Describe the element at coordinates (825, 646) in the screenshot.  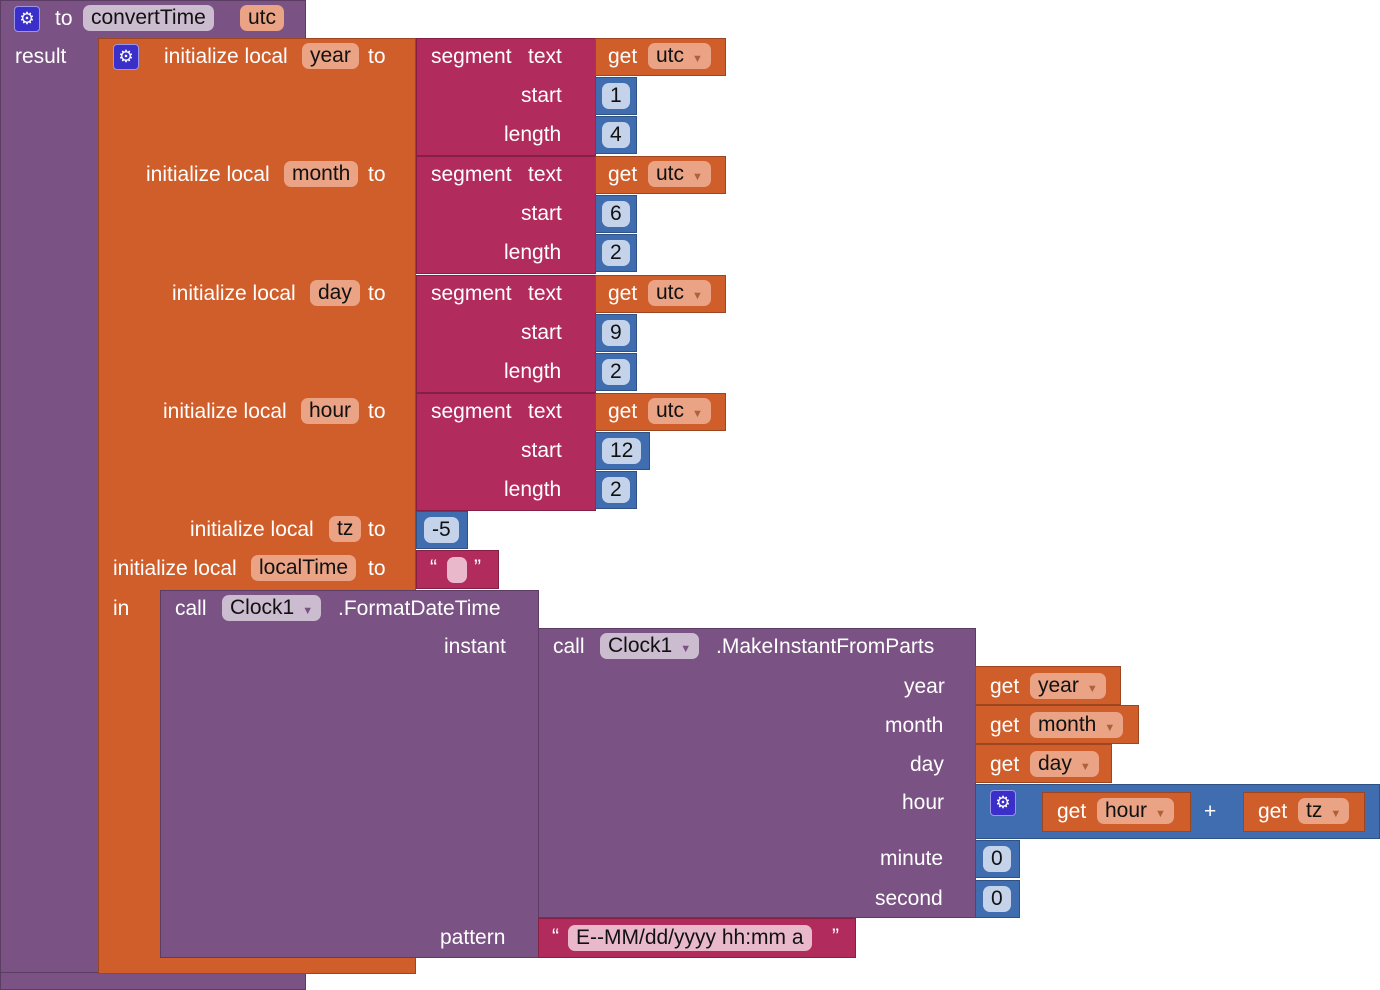
I see `method-label: .MakeInstantFromParts` at that location.